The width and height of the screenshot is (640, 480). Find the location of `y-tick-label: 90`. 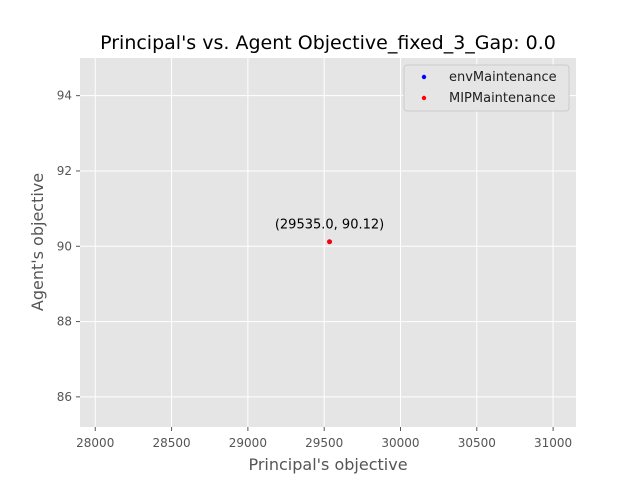

y-tick-label: 90 is located at coordinates (64, 246).